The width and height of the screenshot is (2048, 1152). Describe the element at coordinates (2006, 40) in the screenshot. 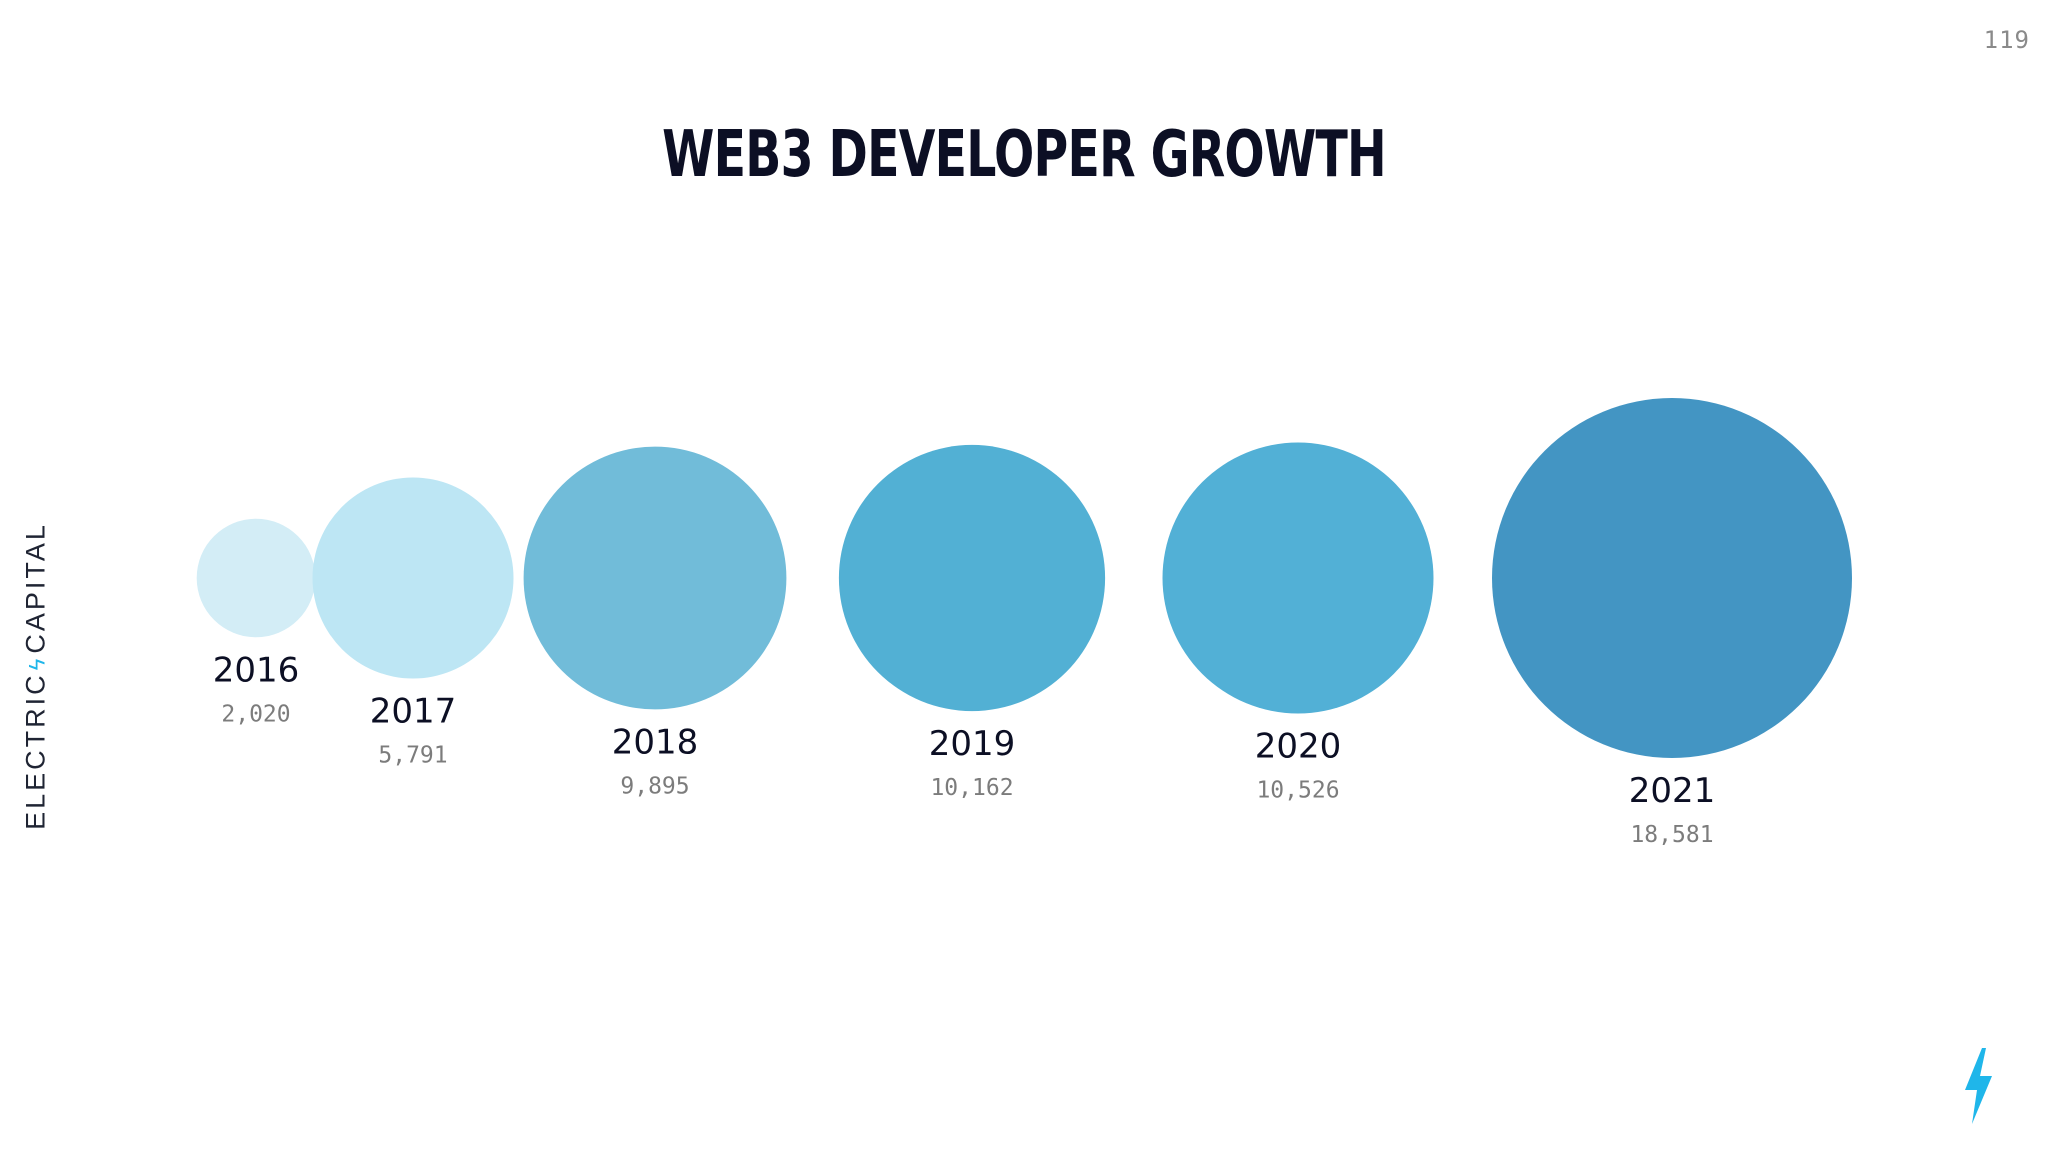

I see `page-number: 119` at that location.